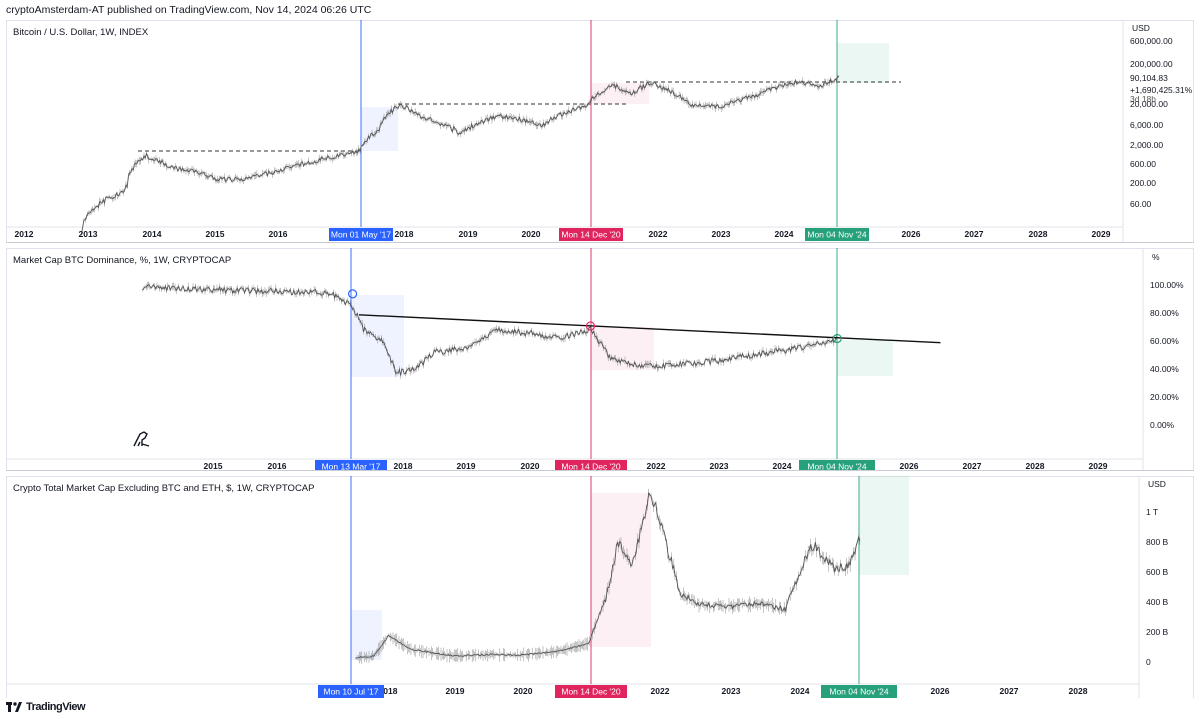 The width and height of the screenshot is (1200, 719). Describe the element at coordinates (1156, 257) in the screenshot. I see `currency-label: %` at that location.